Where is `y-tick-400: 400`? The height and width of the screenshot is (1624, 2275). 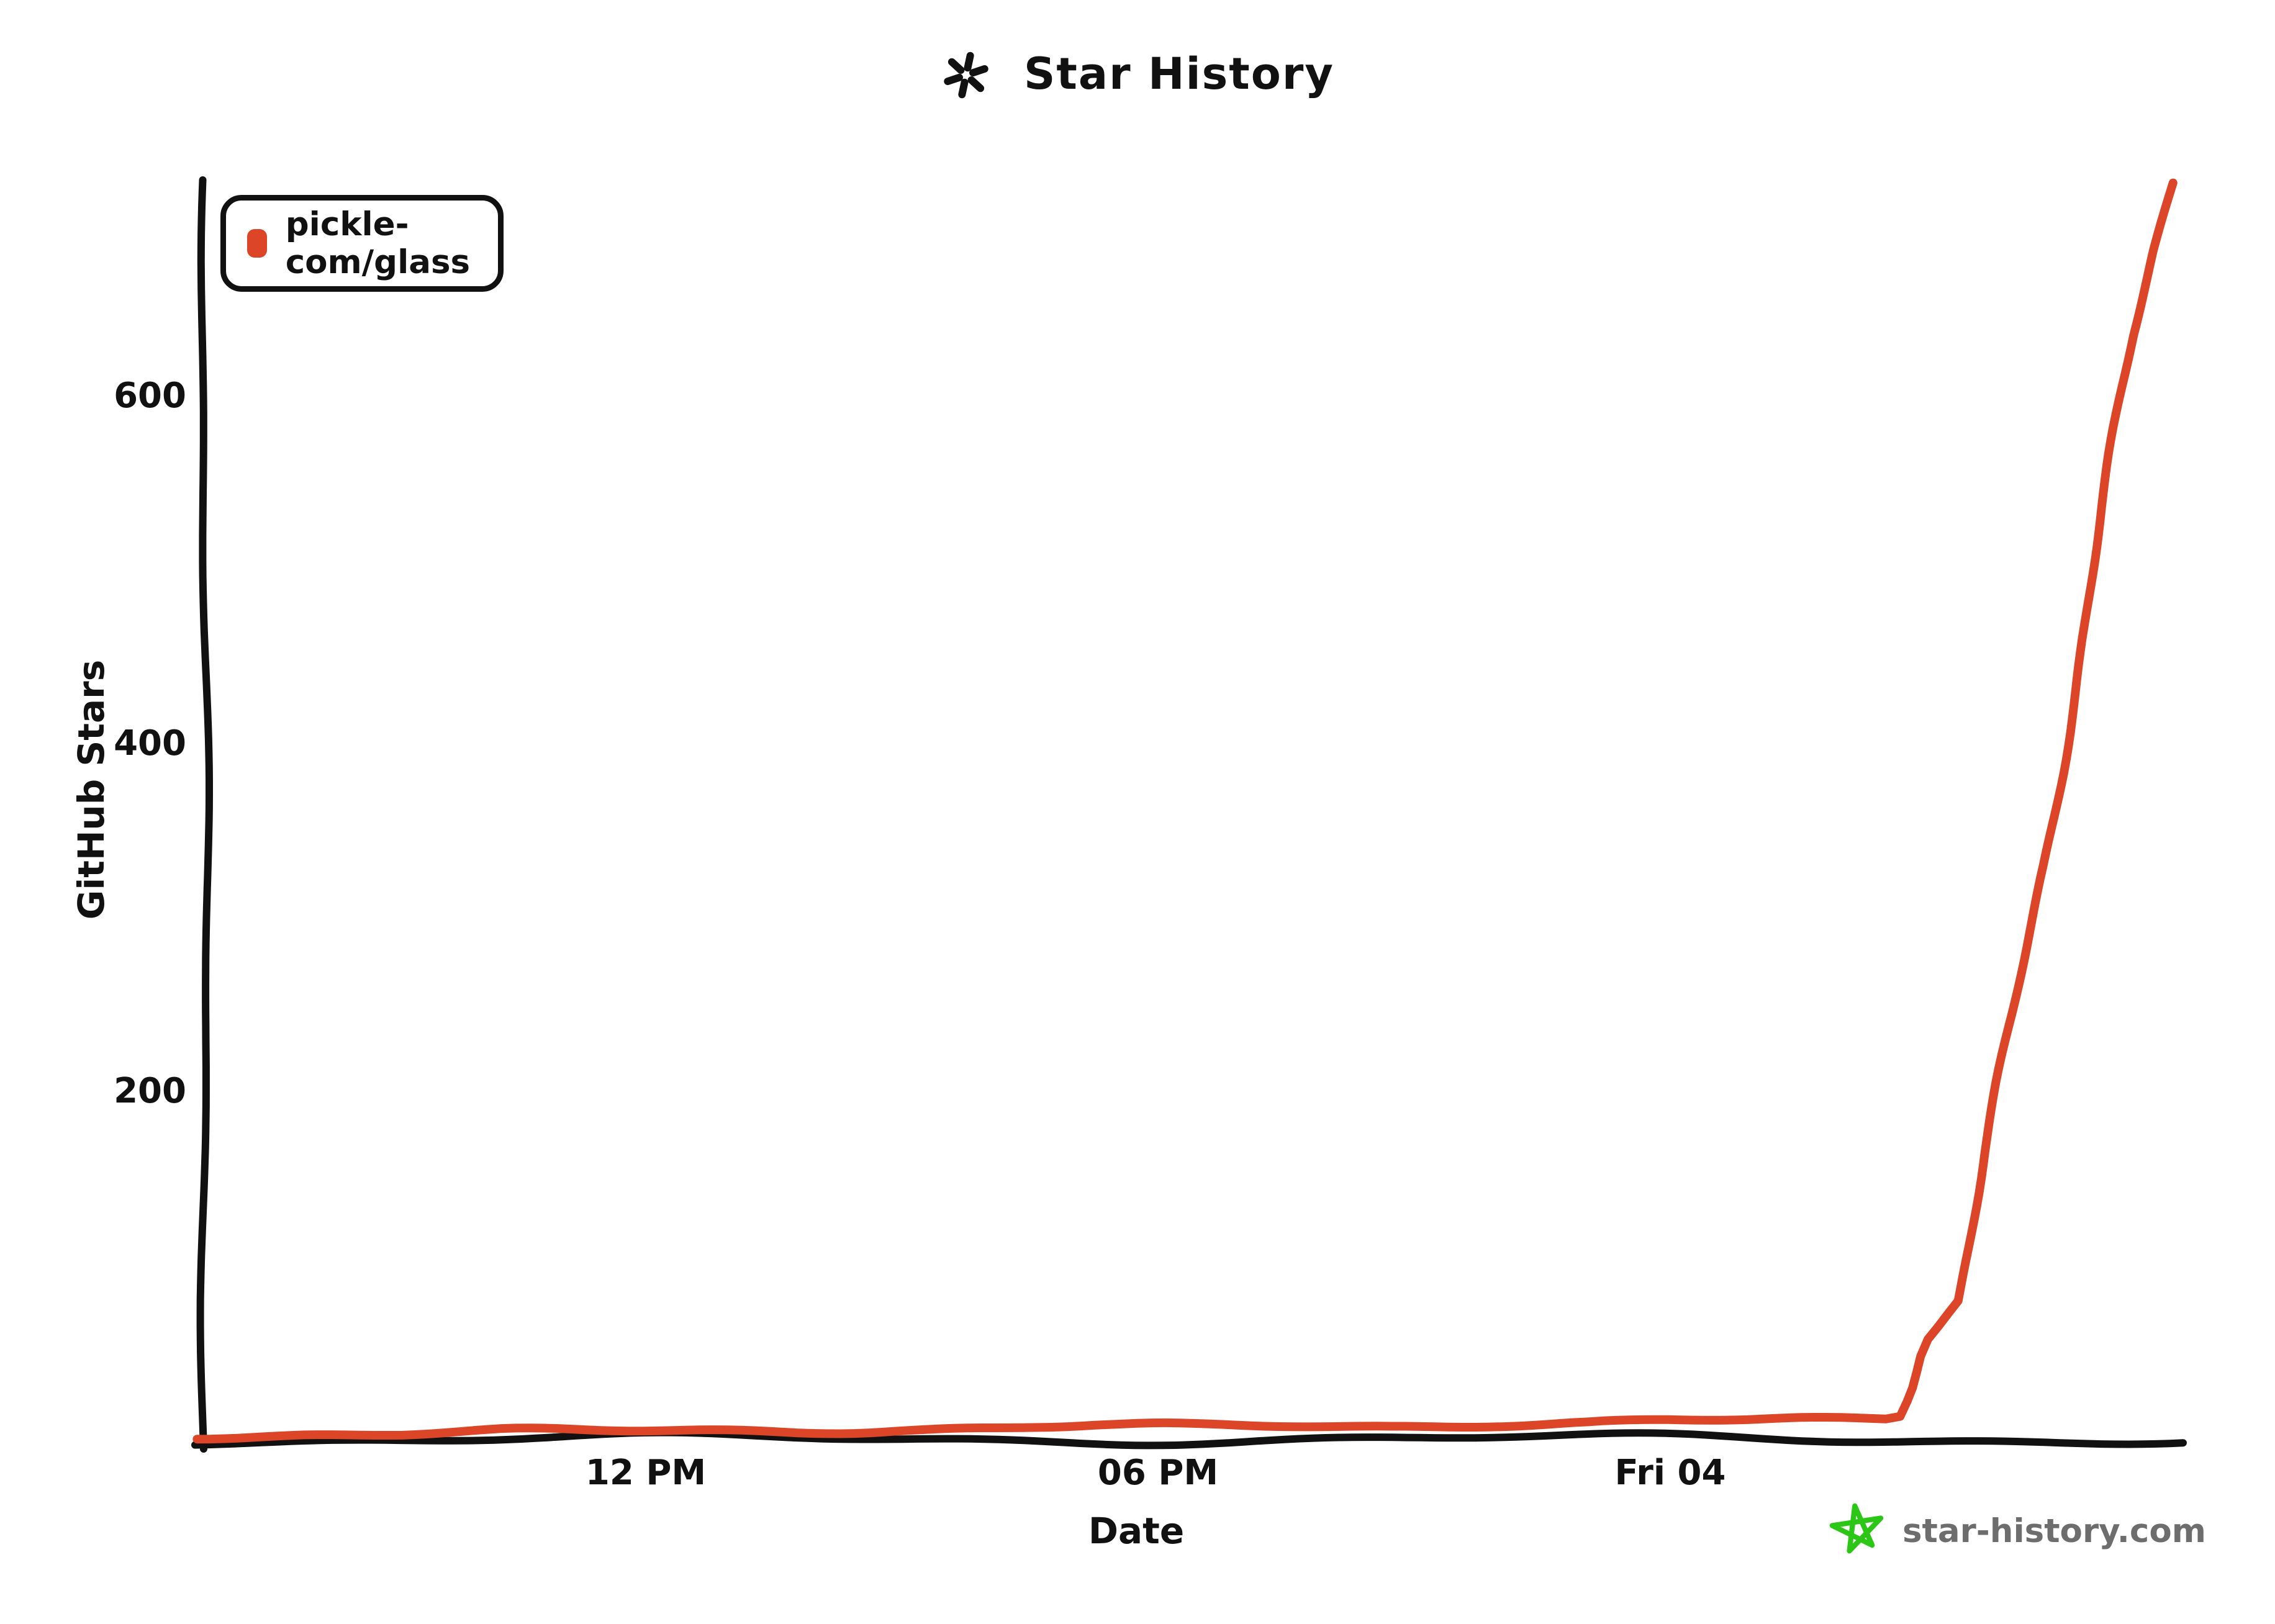 y-tick-400: 400 is located at coordinates (150, 743).